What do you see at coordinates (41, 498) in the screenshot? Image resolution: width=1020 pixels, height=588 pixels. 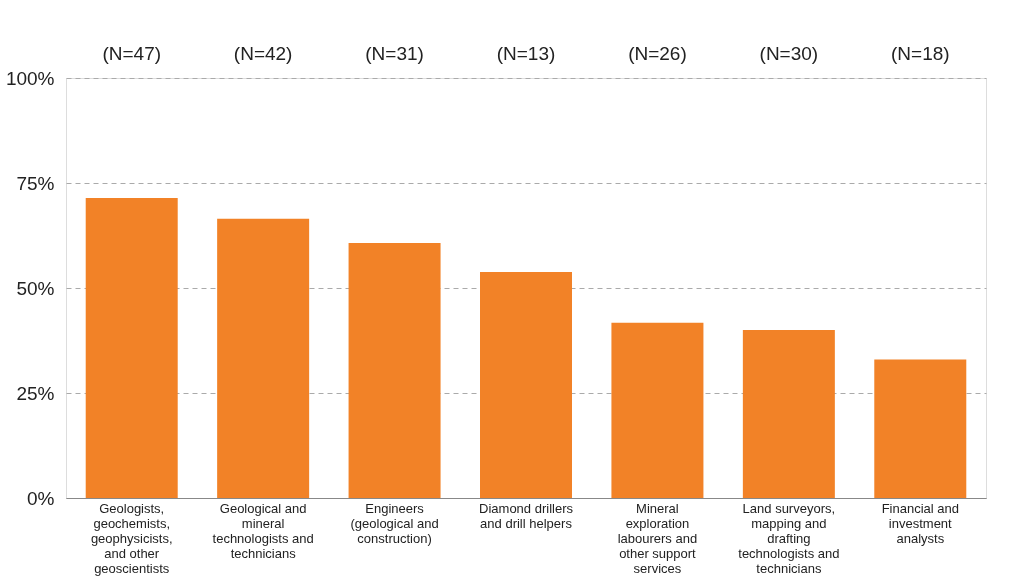 I see `y-tick-label: 0%` at bounding box center [41, 498].